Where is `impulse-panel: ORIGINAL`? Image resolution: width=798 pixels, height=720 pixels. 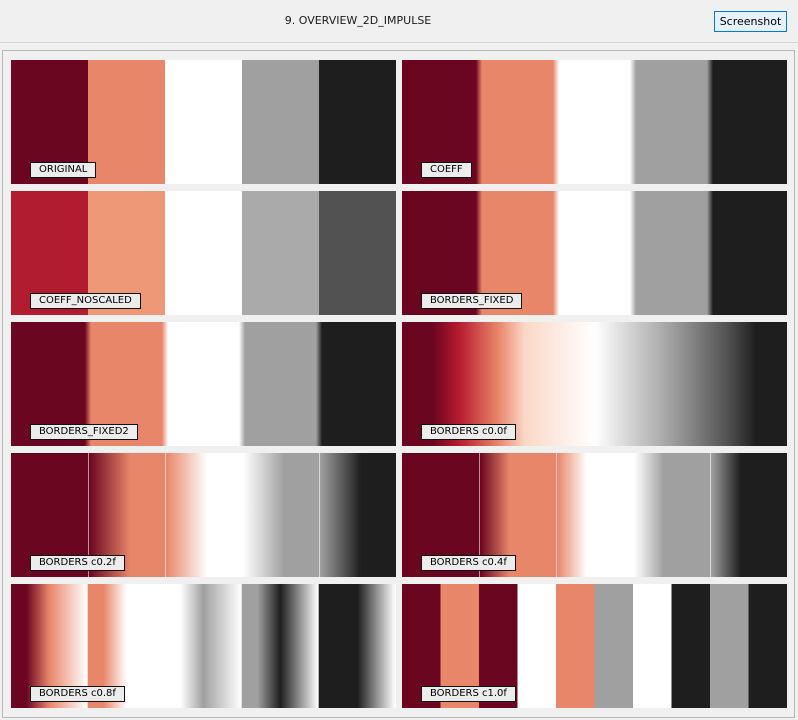 impulse-panel: ORIGINAL is located at coordinates (203, 122).